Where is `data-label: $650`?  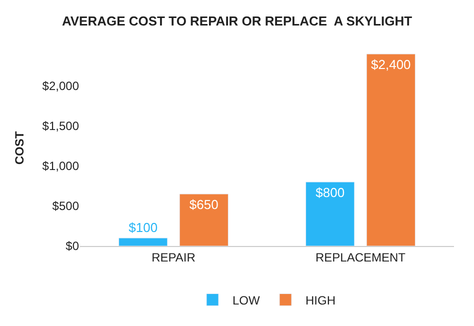
data-label: $650 is located at coordinates (203, 204).